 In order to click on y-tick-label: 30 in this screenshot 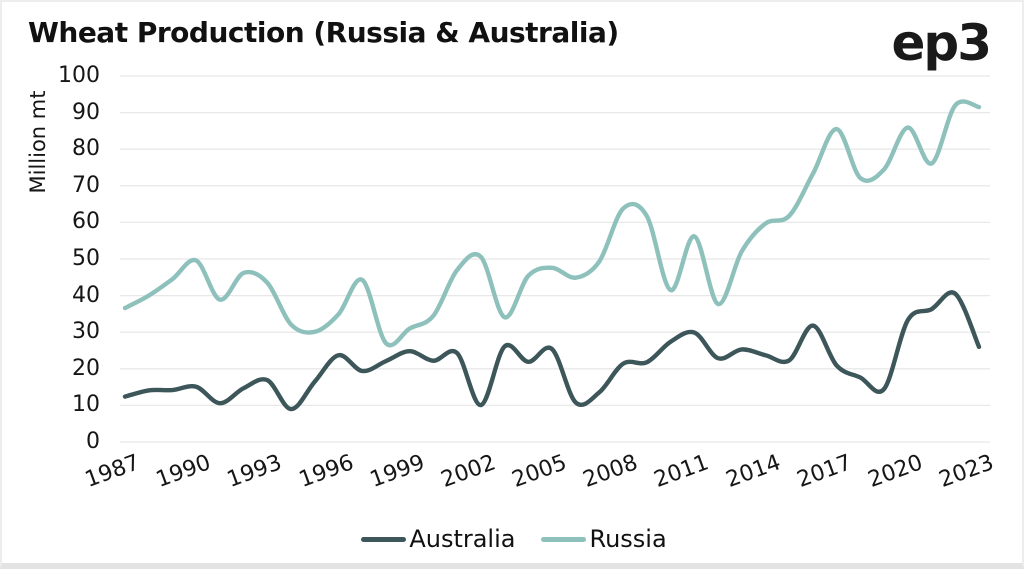, I will do `click(86, 332)`.